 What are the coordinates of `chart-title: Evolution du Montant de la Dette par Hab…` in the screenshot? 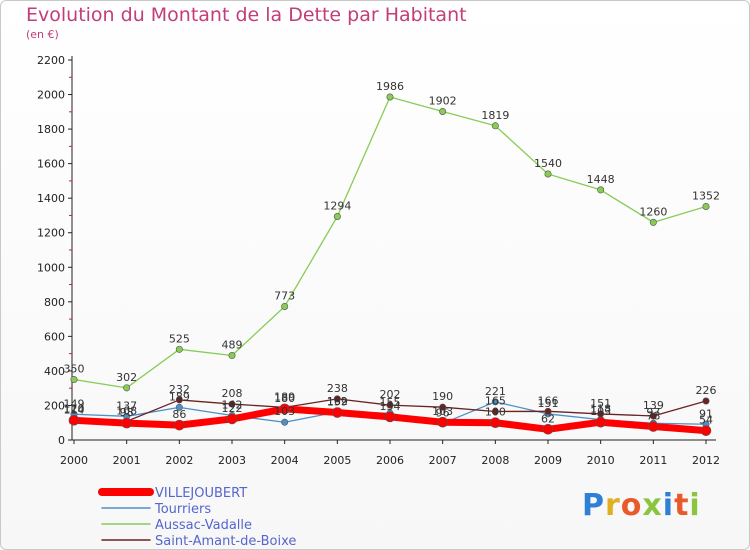 It's located at (246, 15).